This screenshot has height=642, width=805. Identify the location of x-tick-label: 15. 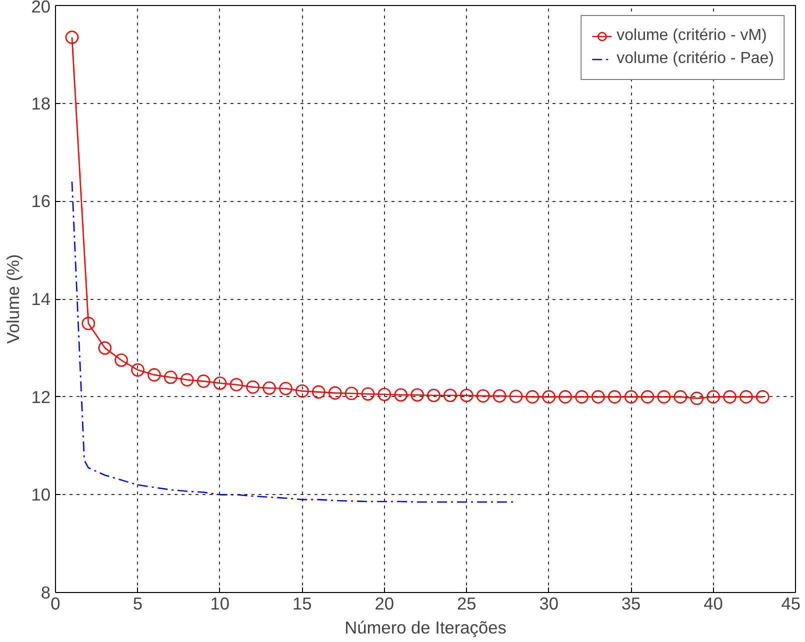
(302, 604).